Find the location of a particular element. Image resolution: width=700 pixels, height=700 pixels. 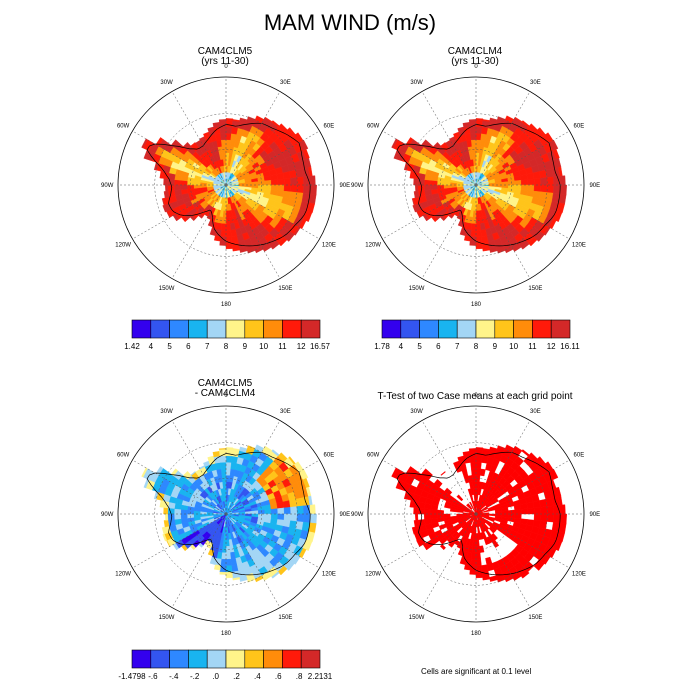

colorbar-label: 10 is located at coordinates (513, 346).